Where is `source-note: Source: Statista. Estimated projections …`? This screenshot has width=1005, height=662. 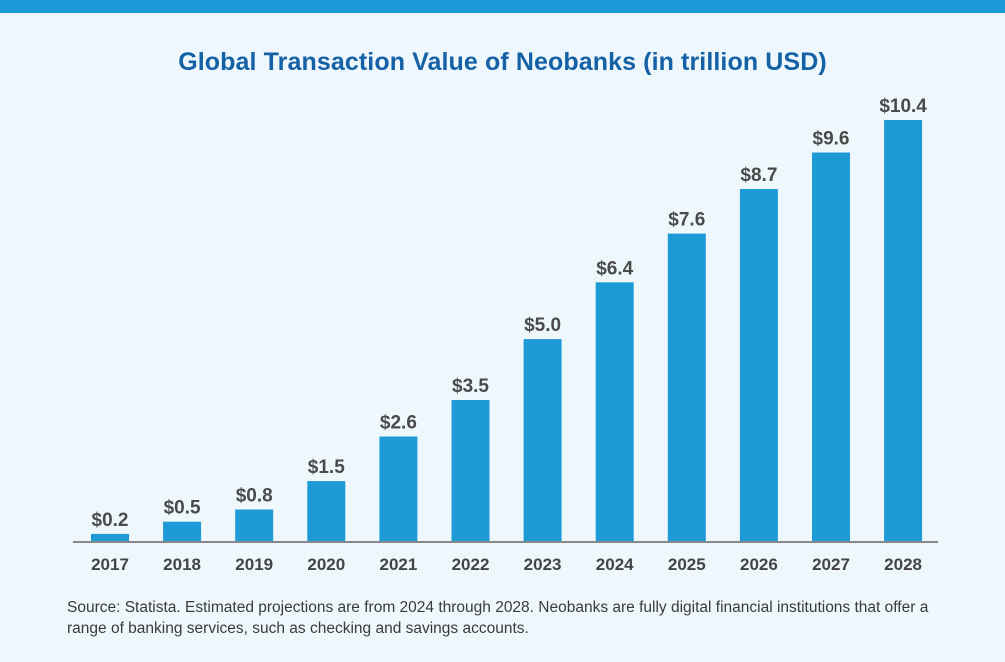
source-note: Source: Statista. Estimated projections … is located at coordinates (498, 618).